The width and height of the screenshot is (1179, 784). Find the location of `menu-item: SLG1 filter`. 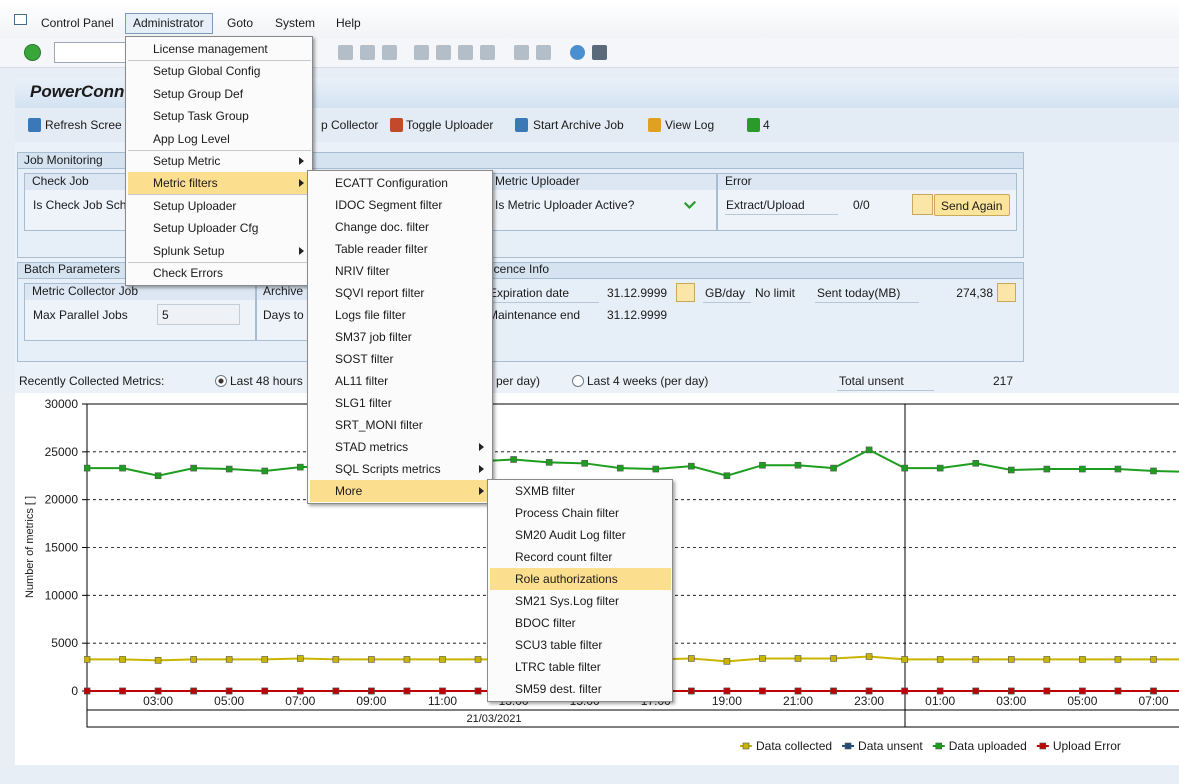

menu-item: SLG1 filter is located at coordinates (363, 403).